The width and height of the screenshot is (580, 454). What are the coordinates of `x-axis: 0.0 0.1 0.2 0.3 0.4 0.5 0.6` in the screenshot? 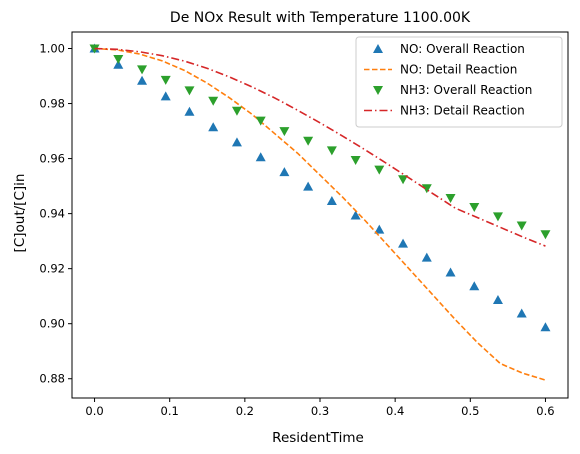 It's located at (320, 408).